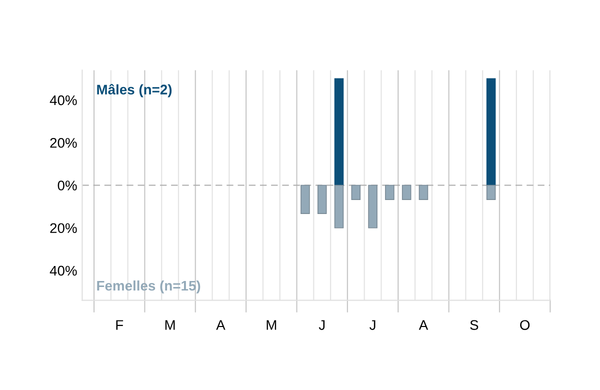  What do you see at coordinates (67, 185) in the screenshot?
I see `y-tick-label: 0%` at bounding box center [67, 185].